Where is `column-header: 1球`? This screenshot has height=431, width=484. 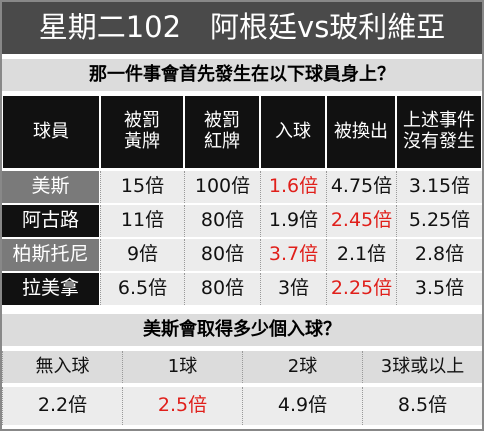
column-header: 1球 is located at coordinates (182, 367).